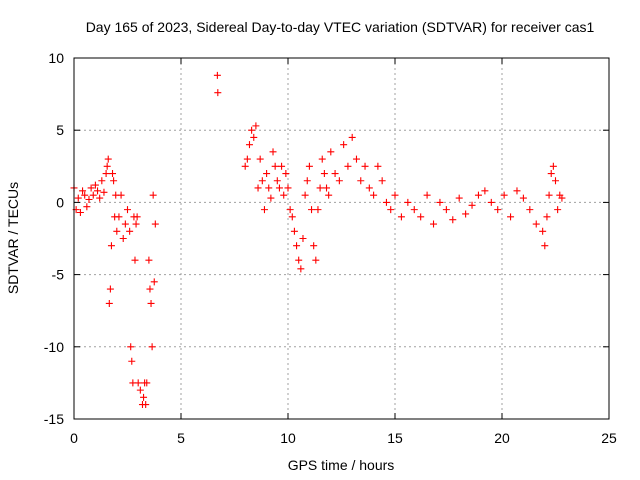 The height and width of the screenshot is (480, 640). Describe the element at coordinates (288, 438) in the screenshot. I see `x-tick-label: 10` at that location.